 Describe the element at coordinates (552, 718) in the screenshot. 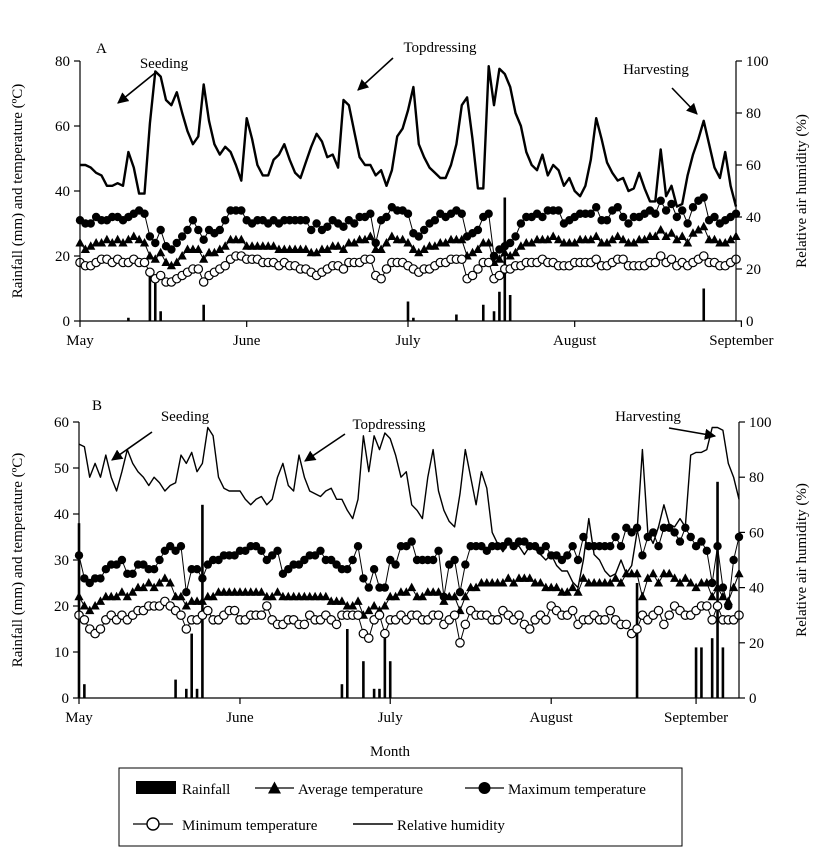

I see `panel-b-x-tick-label-august: August` at that location.